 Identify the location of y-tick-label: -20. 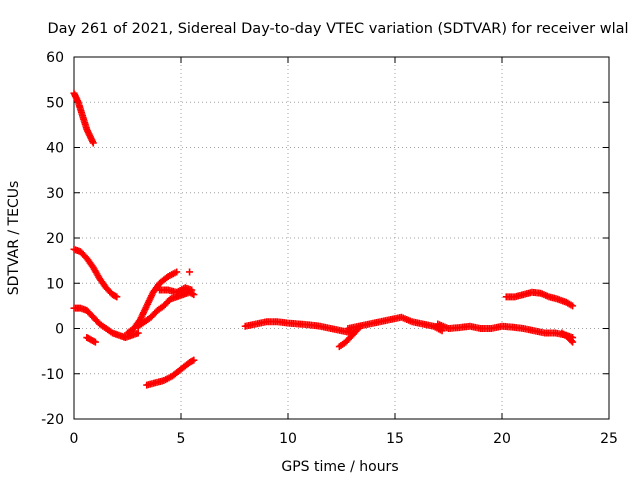
(52, 420).